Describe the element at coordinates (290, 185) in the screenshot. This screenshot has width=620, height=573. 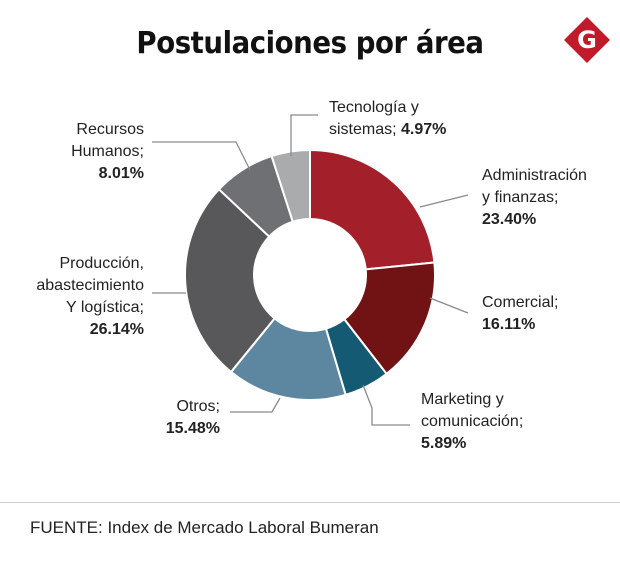
I see `slice-tecnologia` at that location.